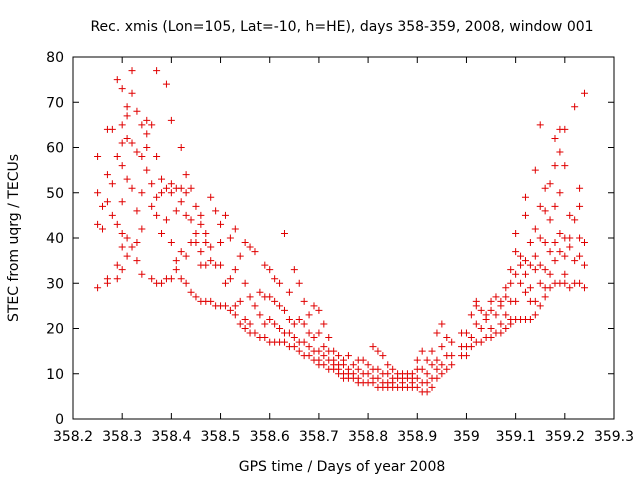  Describe the element at coordinates (270, 437) in the screenshot. I see `x-tick-label: 358.6` at that location.